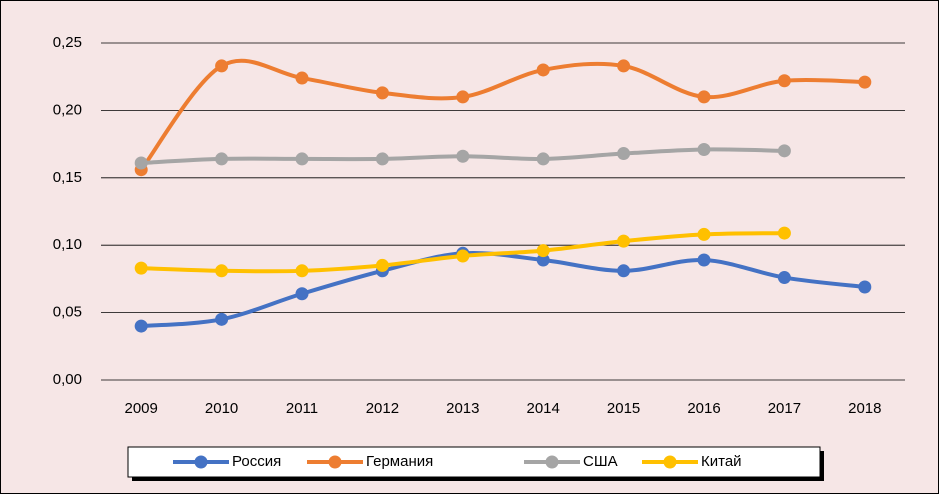 This screenshot has height=494, width=939. I want to click on legend-label: Китай, so click(721, 461).